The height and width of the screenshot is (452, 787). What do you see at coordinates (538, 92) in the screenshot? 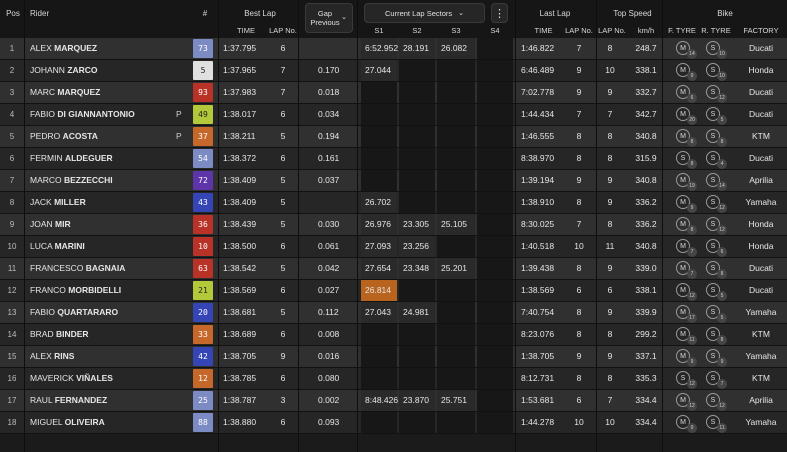
I see `last-lap-time: 7:02.778` at bounding box center [538, 92].